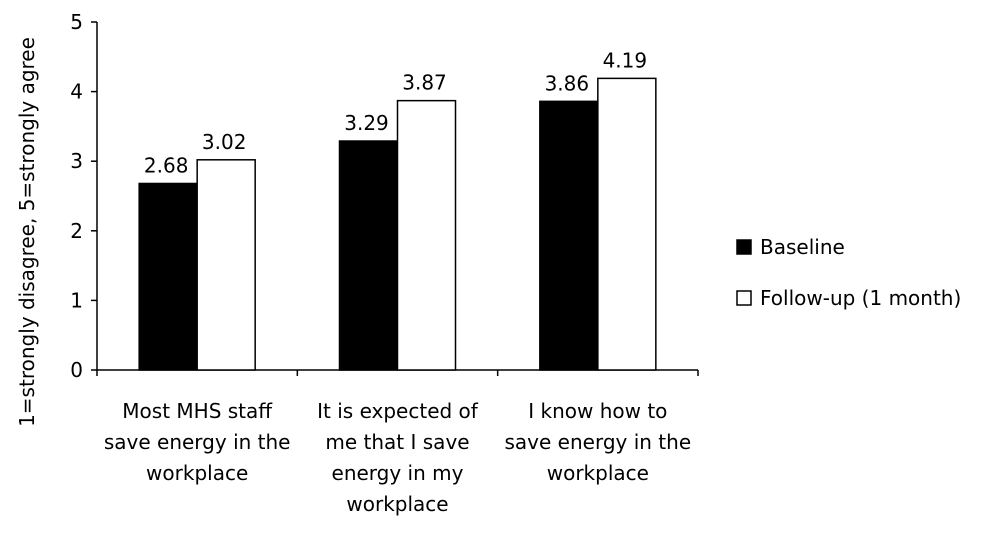  I want to click on data-label: 3.86, so click(567, 83).